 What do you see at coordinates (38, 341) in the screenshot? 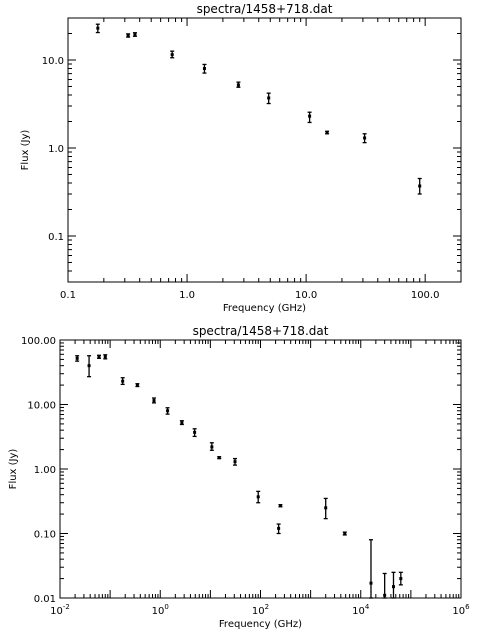
I see `y-tick-label: 100.00` at bounding box center [38, 341].